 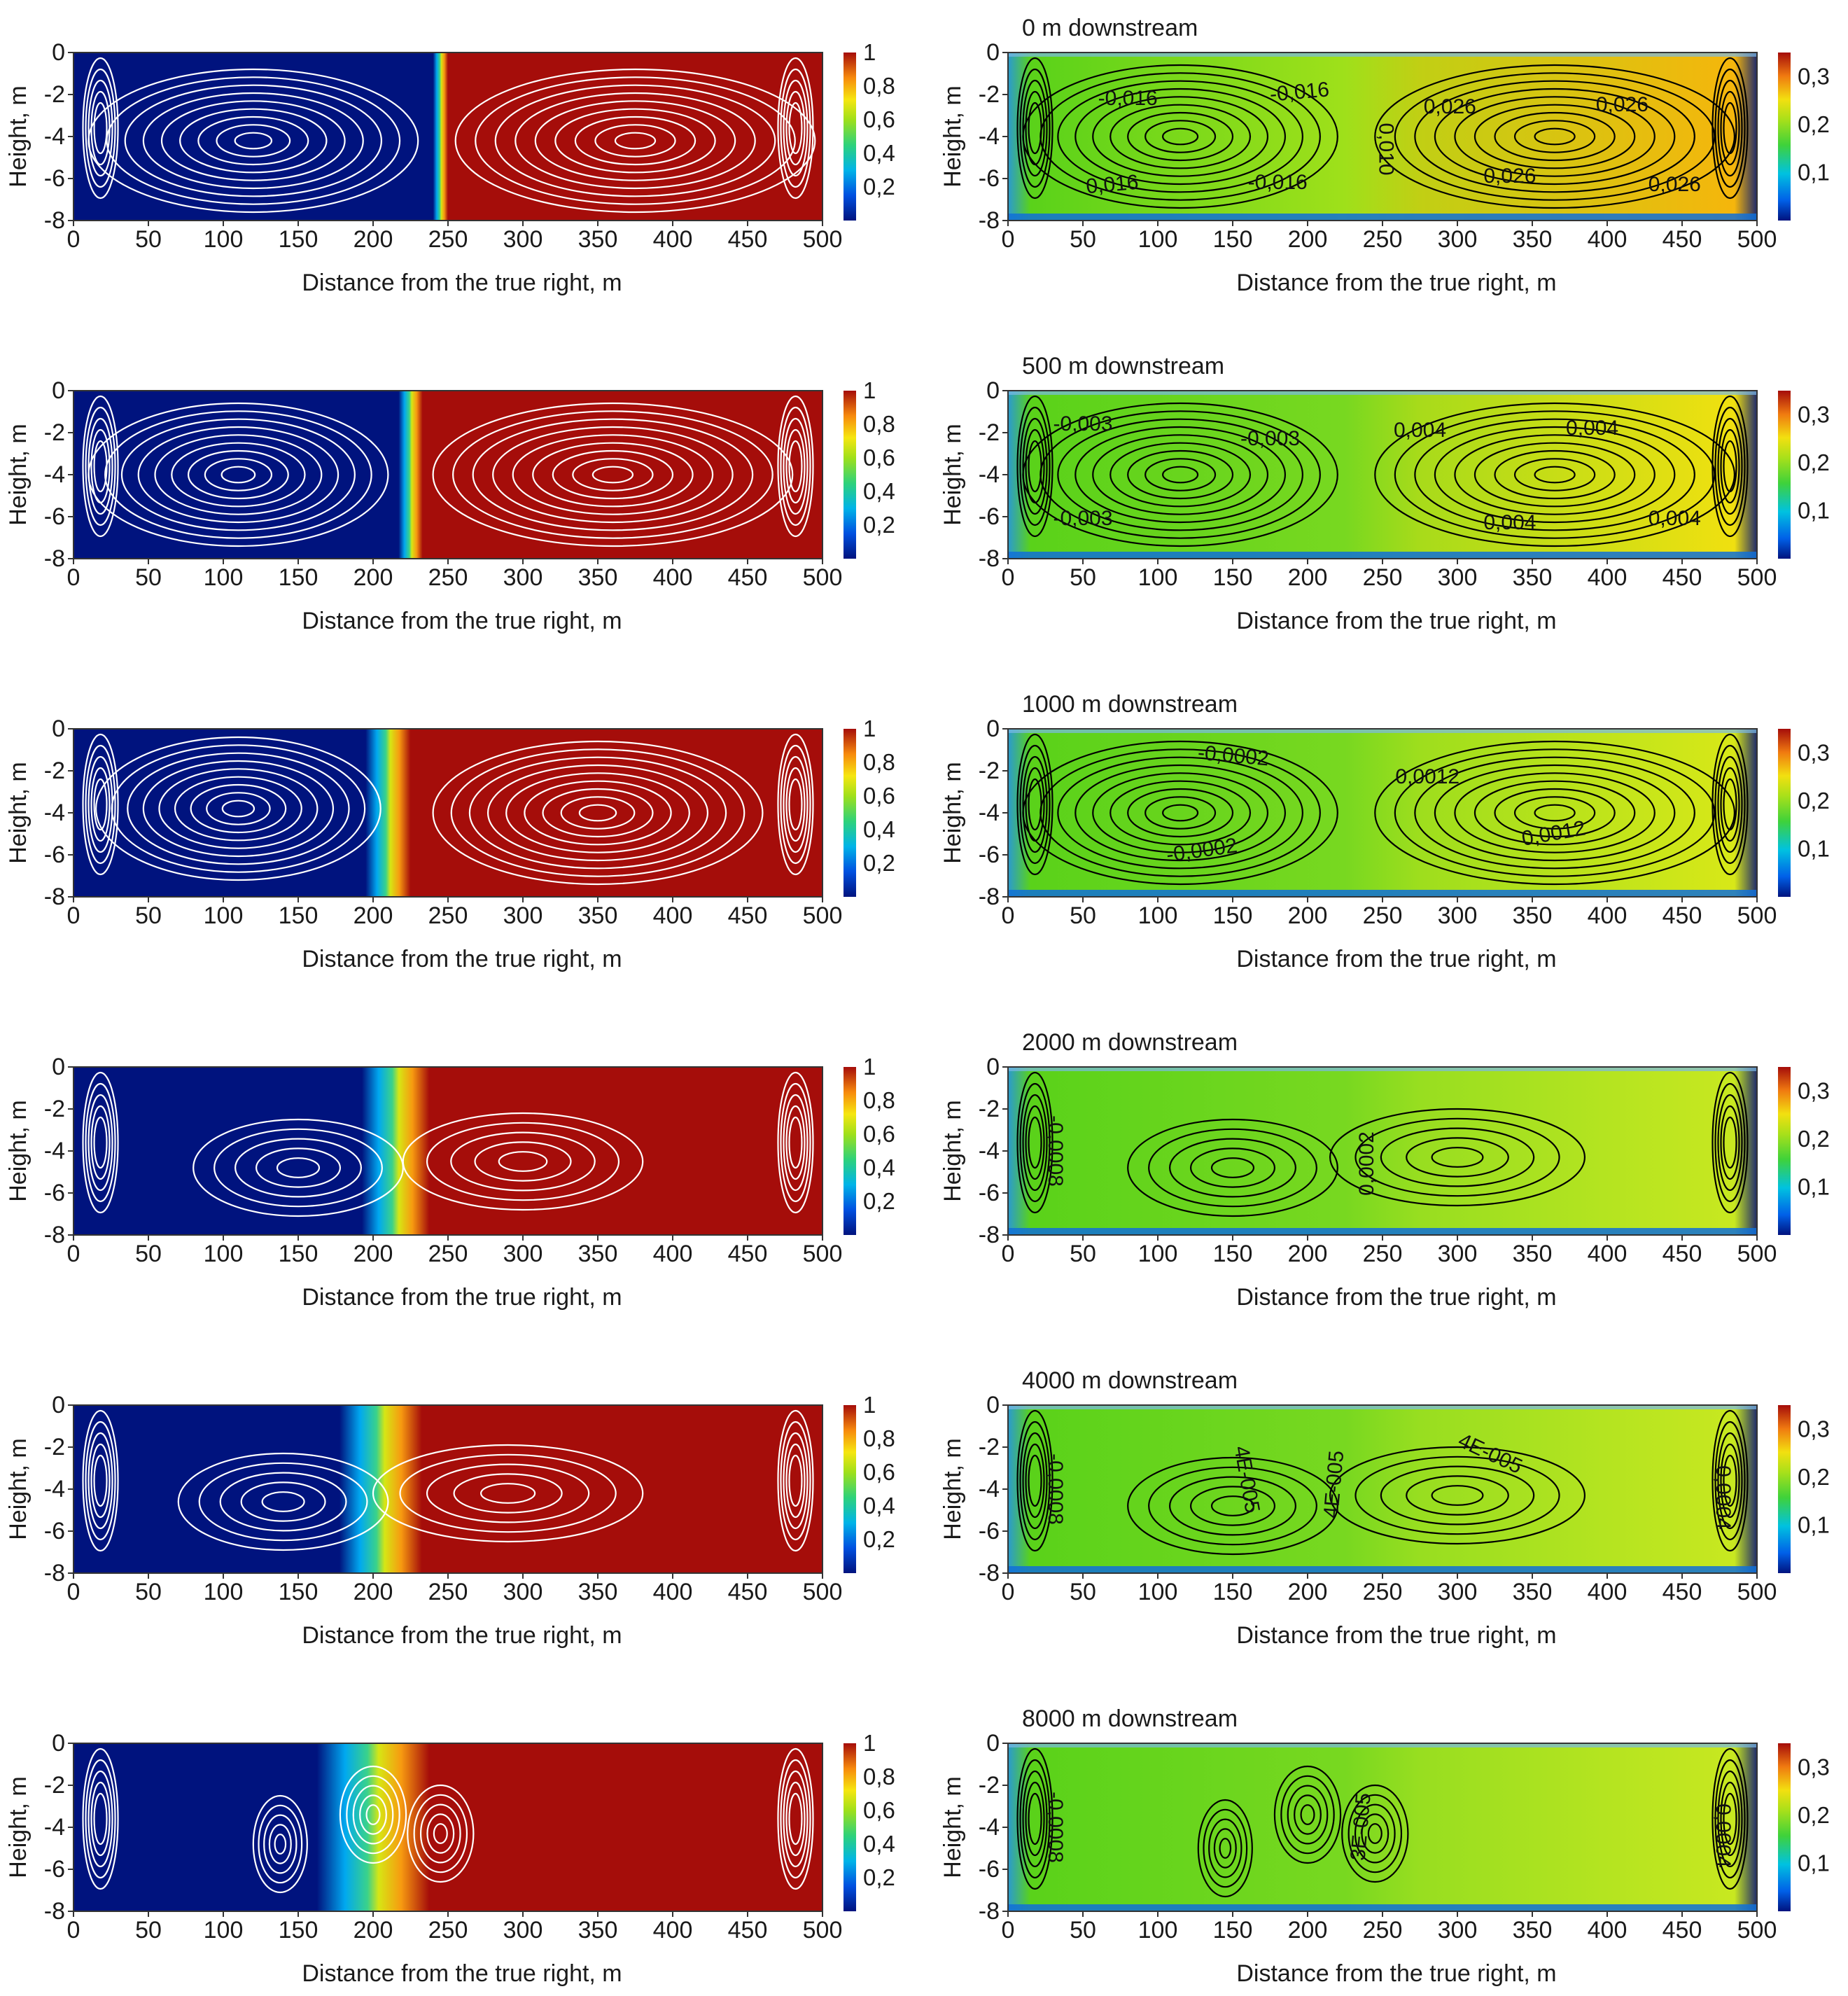 I want to click on x-tick-label: 450, so click(x=1682, y=577).